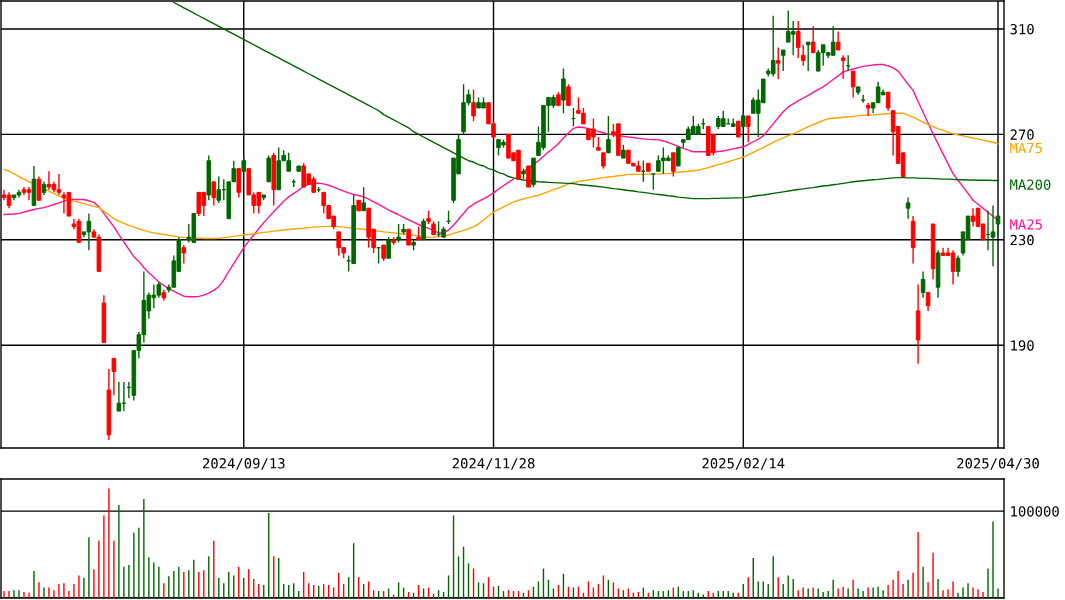 This screenshot has width=1065, height=600. What do you see at coordinates (1022, 345) in the screenshot?
I see `y-tick-label: 190` at bounding box center [1022, 345].